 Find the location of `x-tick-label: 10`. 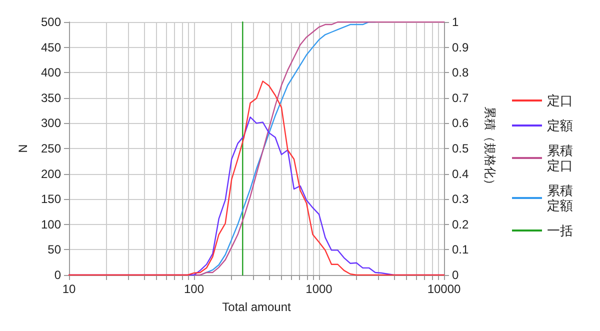

x-tick-label: 10 is located at coordinates (69, 289).